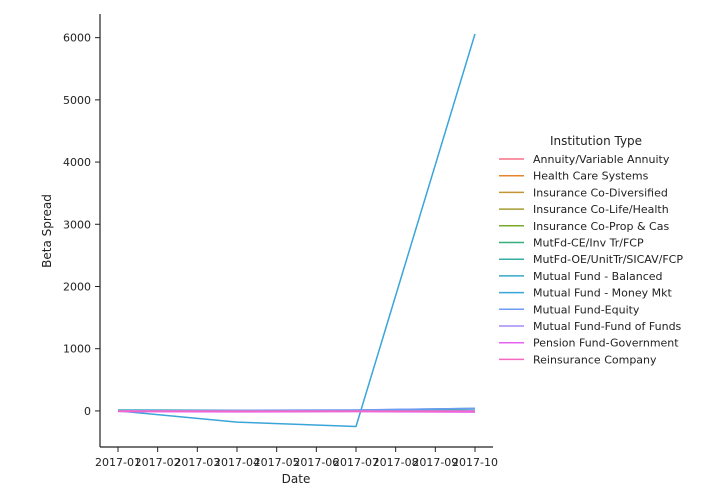  Describe the element at coordinates (598, 276) in the screenshot. I see `legend-label: Mutual Fund - Balanced` at that location.